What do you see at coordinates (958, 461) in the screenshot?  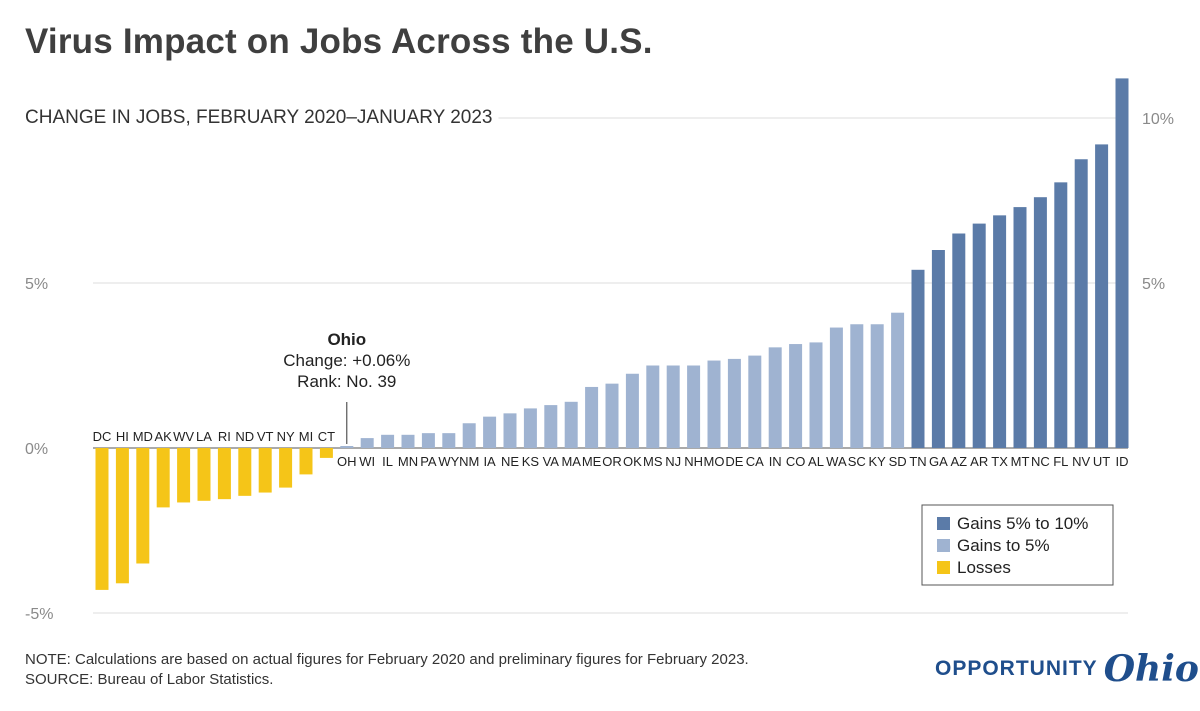 I see `x-tick-label: AZ` at bounding box center [958, 461].